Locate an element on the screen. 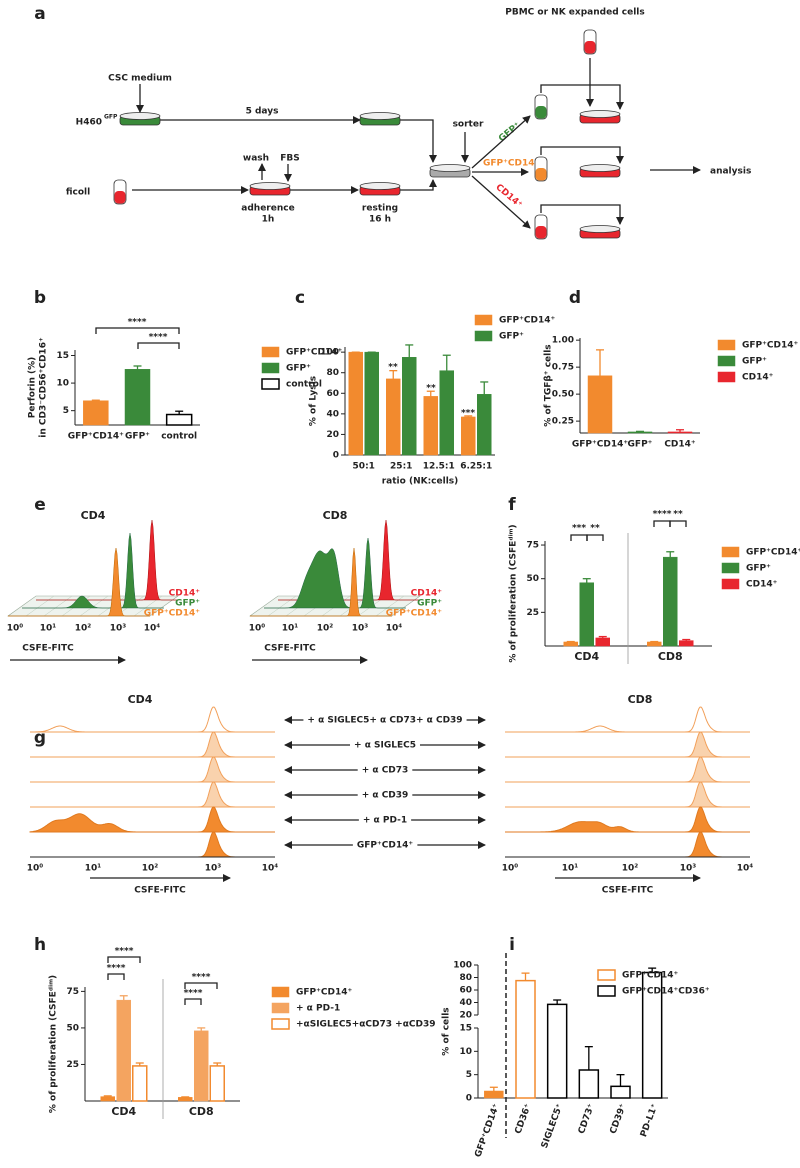 This screenshot has height=1168, width=800. y-tick-label: 20 is located at coordinates (332, 435).